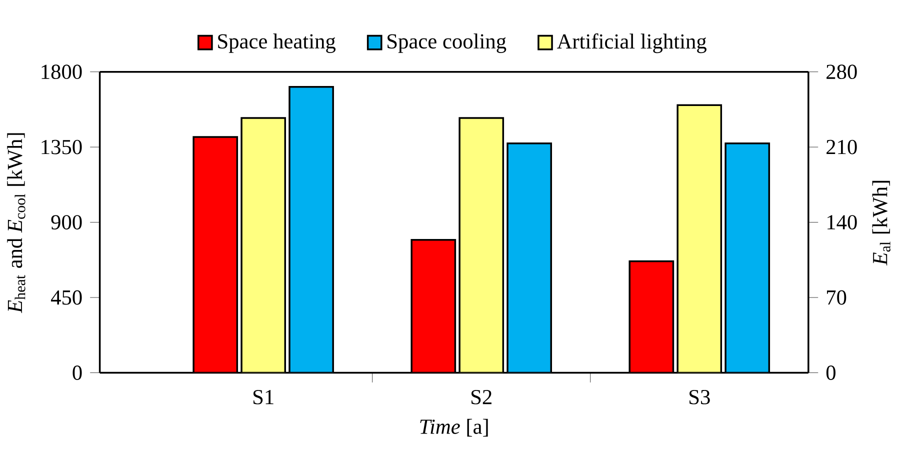  Describe the element at coordinates (62, 147) in the screenshot. I see `y-tick-label: 1350` at that location.